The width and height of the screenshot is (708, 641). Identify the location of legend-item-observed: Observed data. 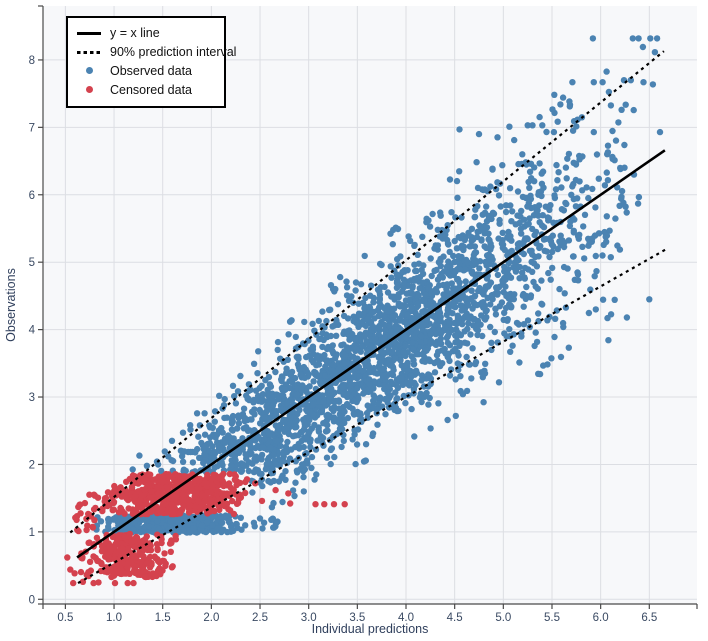
(146, 71).